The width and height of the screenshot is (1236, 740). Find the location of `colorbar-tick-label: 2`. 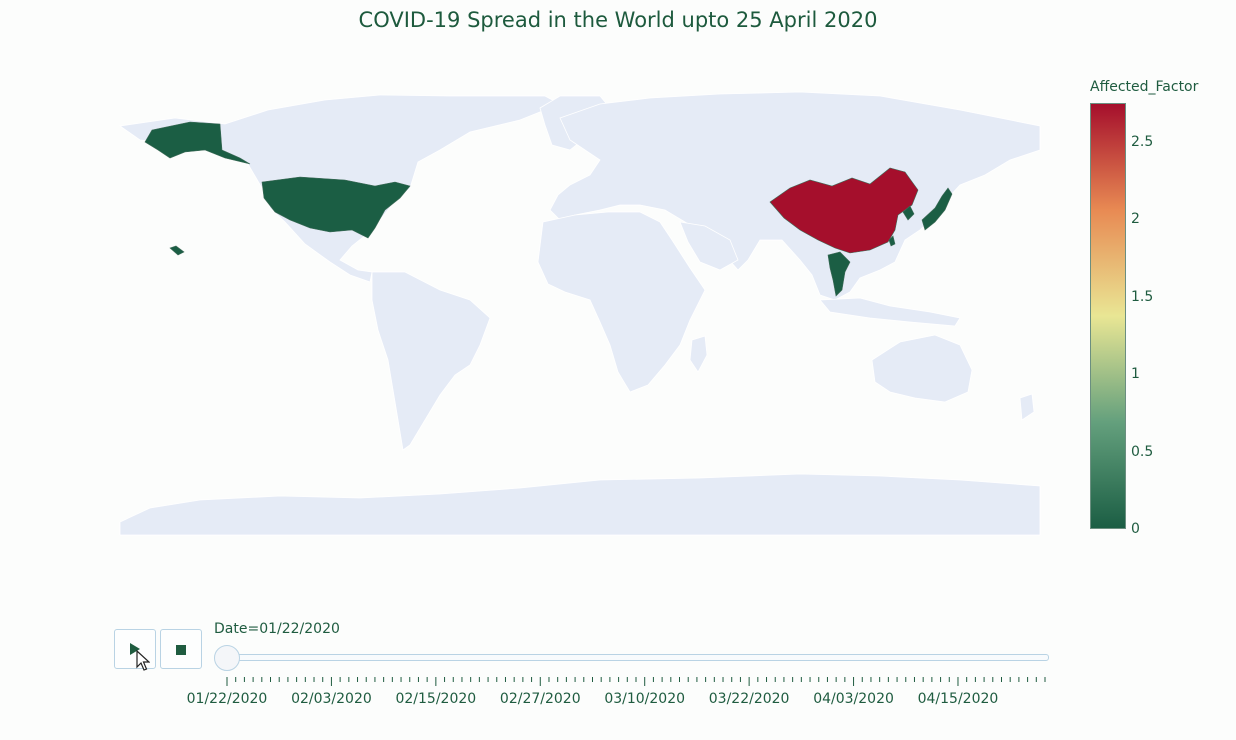

colorbar-tick-label: 2 is located at coordinates (1135, 219).